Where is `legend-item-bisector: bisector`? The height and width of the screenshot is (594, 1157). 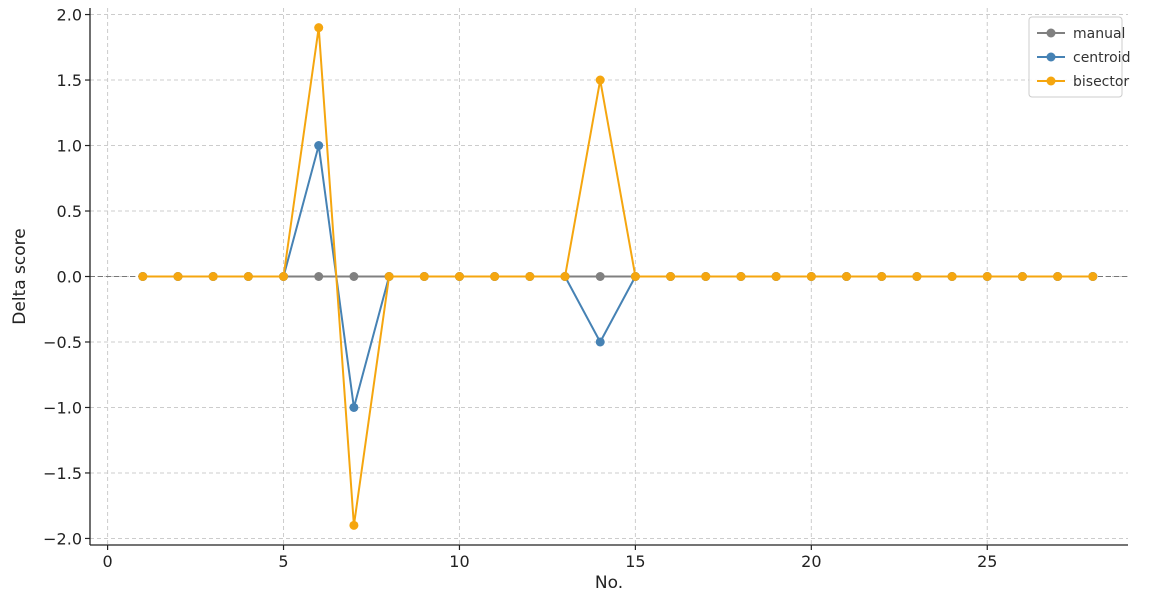 legend-item-bisector: bisector is located at coordinates (1083, 82).